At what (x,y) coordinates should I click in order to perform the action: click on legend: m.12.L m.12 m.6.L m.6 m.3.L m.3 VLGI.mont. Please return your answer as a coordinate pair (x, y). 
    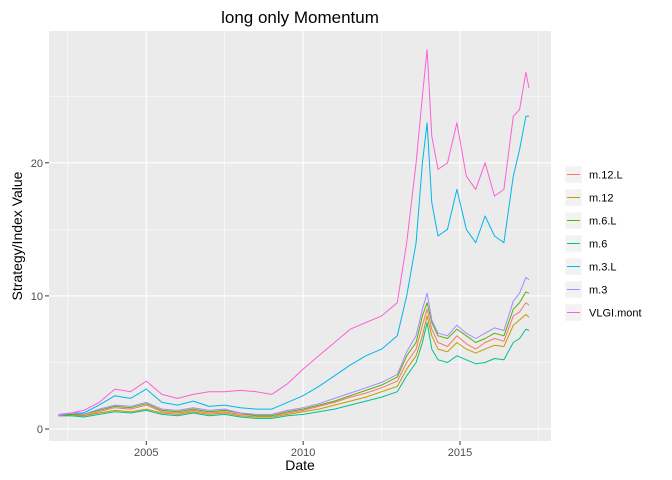
    Looking at the image, I should click on (603, 243).